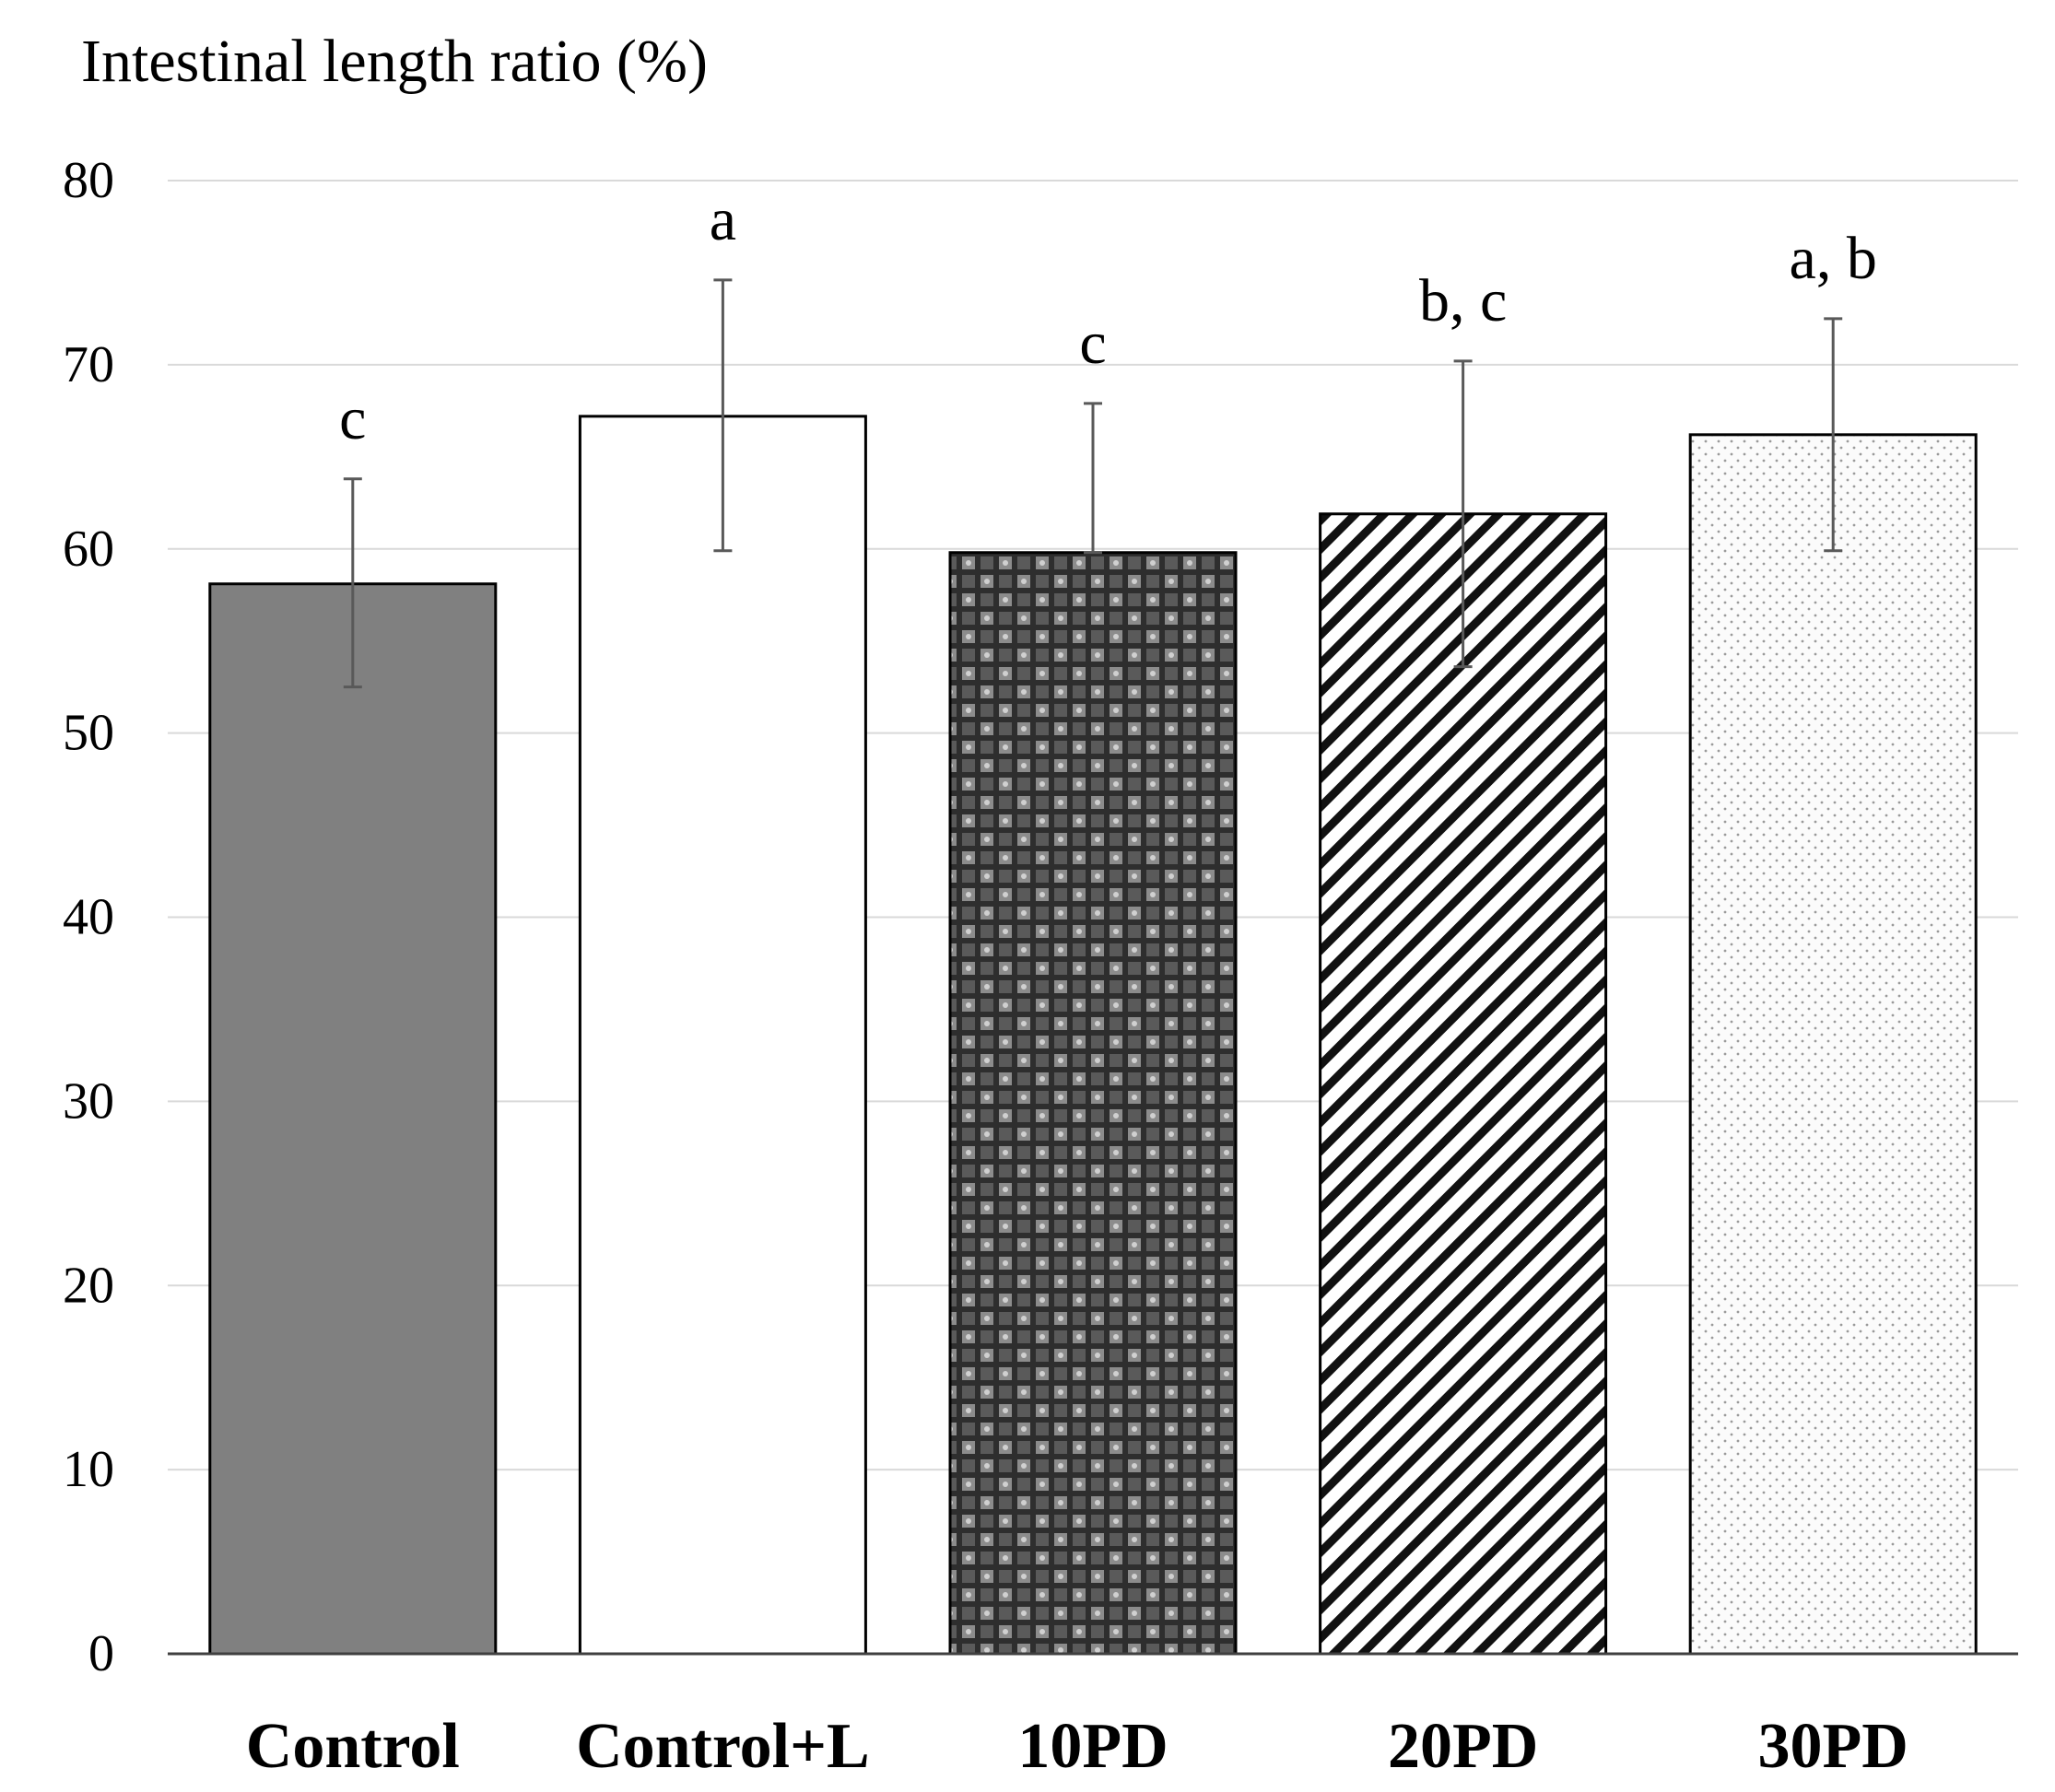 This screenshot has width=2055, height=1792. What do you see at coordinates (88, 180) in the screenshot?
I see `y-tick-label: 80` at bounding box center [88, 180].